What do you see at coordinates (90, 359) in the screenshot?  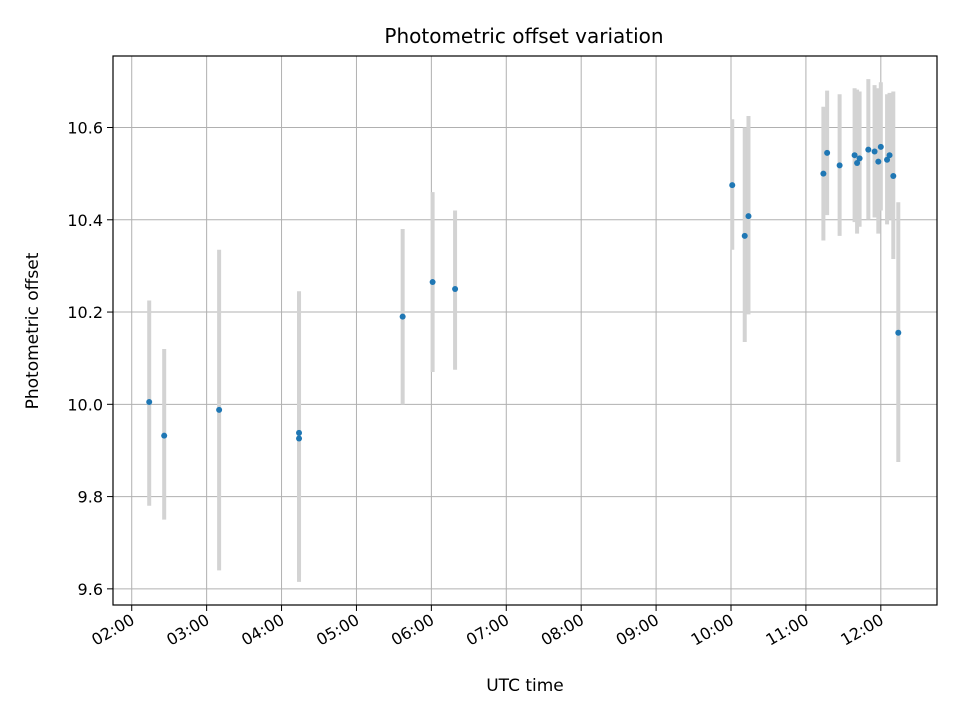 I see `y-axis-ticks: 9.6 9.8 10.0 10.2 10.4 10.6` at bounding box center [90, 359].